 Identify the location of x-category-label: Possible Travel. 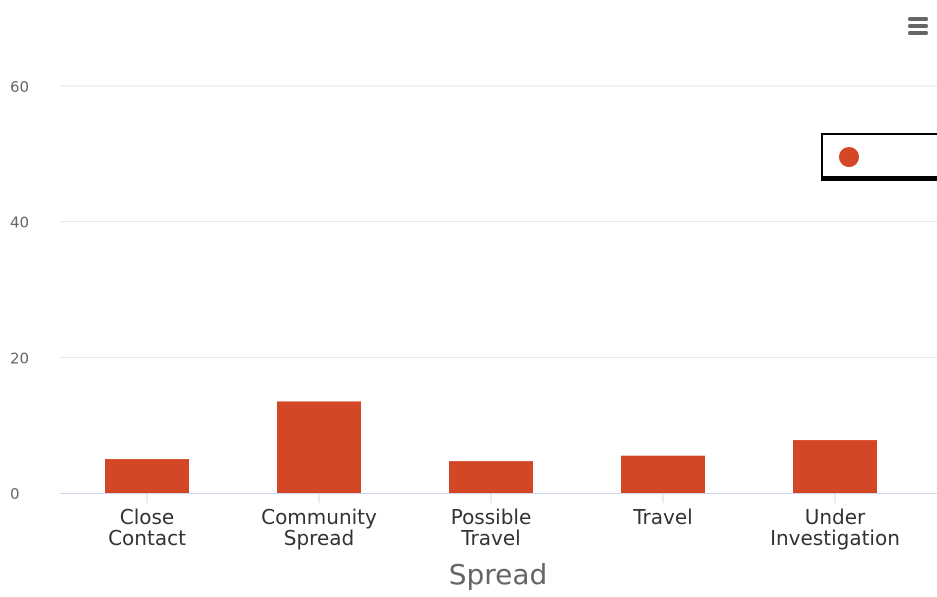
(491, 527).